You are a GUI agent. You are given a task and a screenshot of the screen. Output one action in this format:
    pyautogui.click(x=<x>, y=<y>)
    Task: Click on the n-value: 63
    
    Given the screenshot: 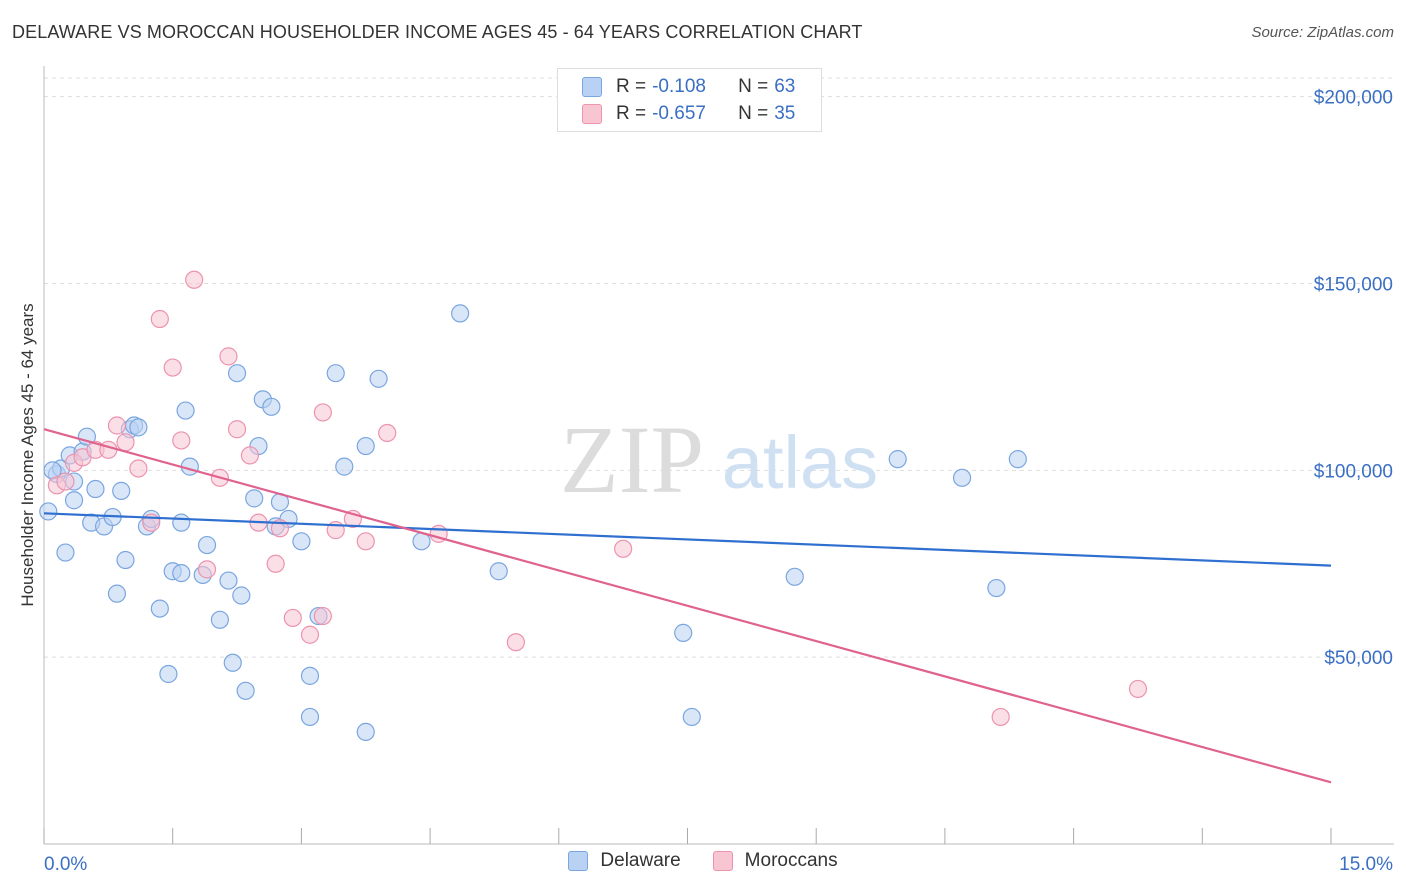 What is the action you would take?
    pyautogui.click(x=785, y=86)
    